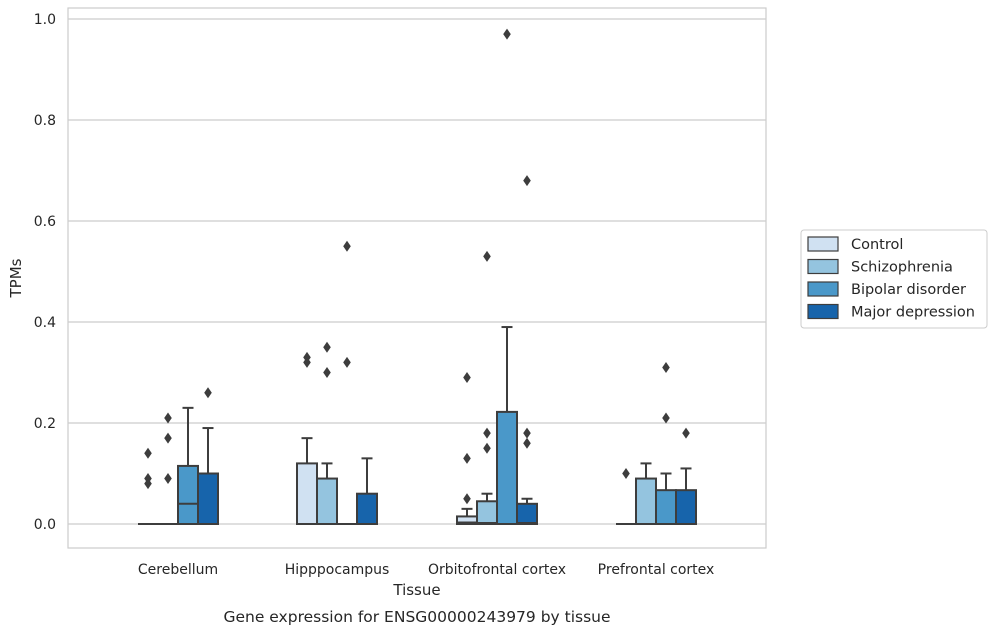 Image resolution: width=997 pixels, height=634 pixels. What do you see at coordinates (497, 570) in the screenshot?
I see `x-tick-label: Orbitofrontal cortex` at bounding box center [497, 570].